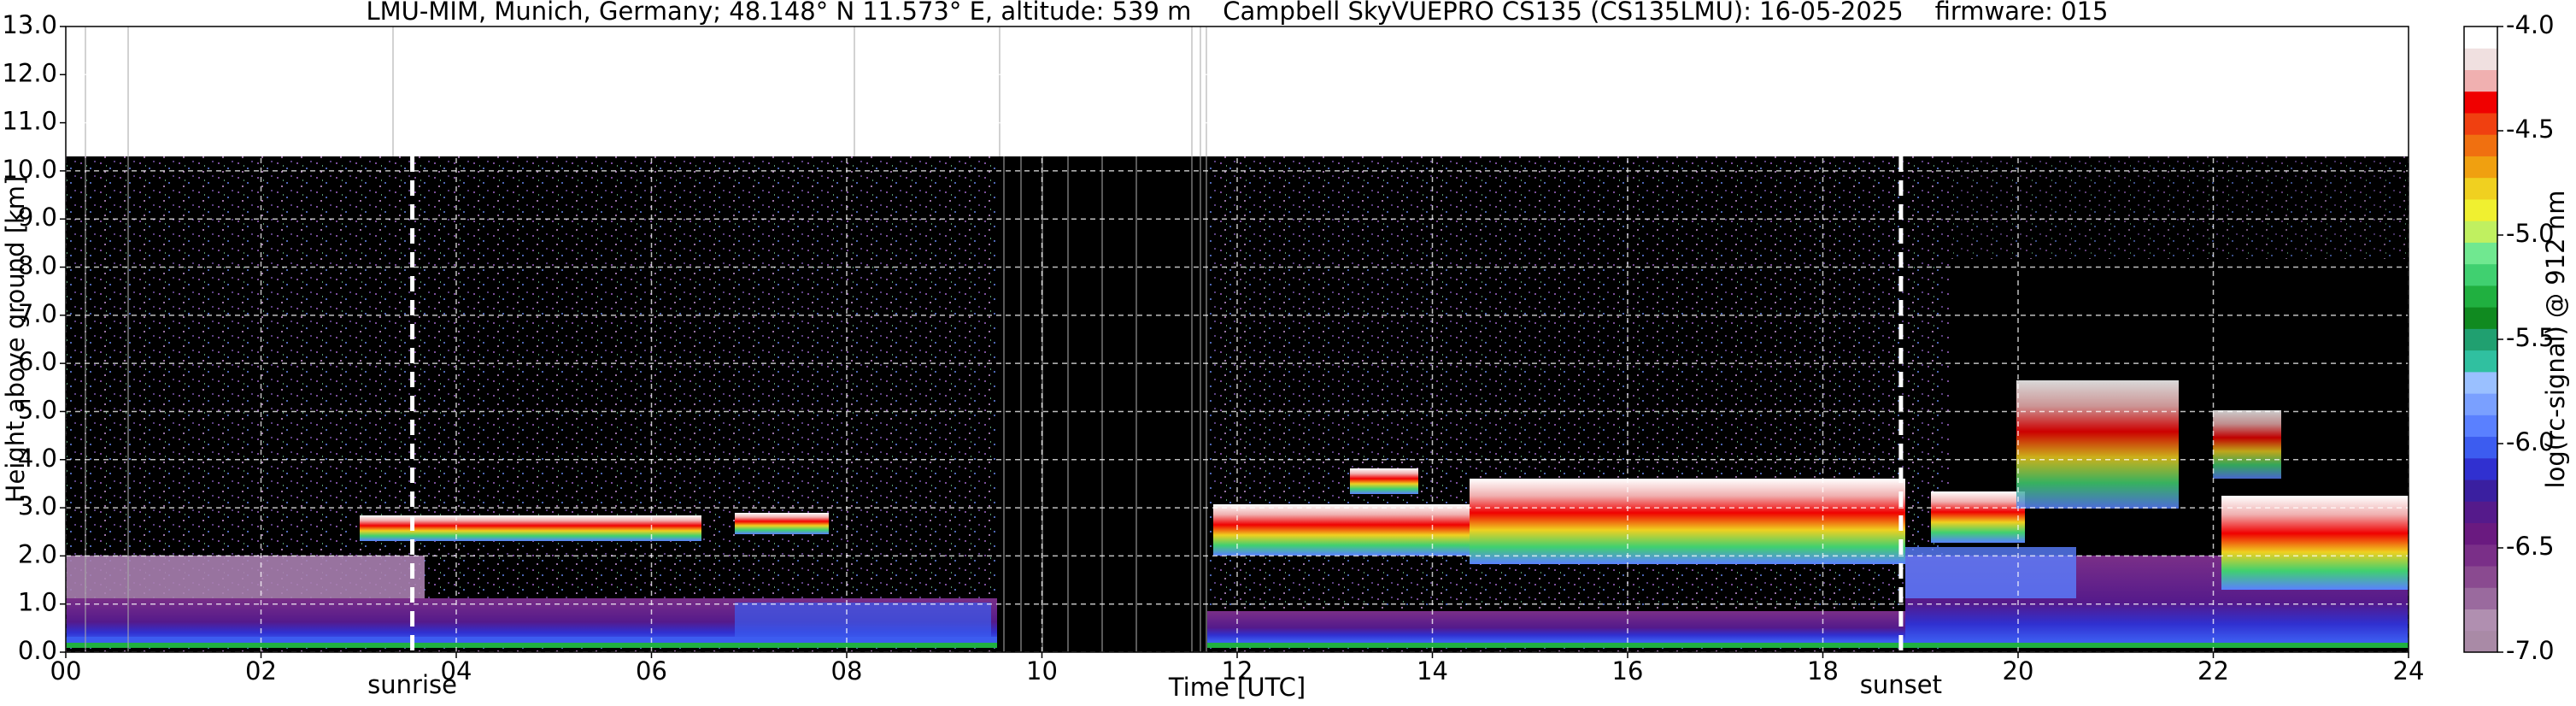  What do you see at coordinates (1628, 670) in the screenshot?
I see `x-tick-label: 16` at bounding box center [1628, 670].